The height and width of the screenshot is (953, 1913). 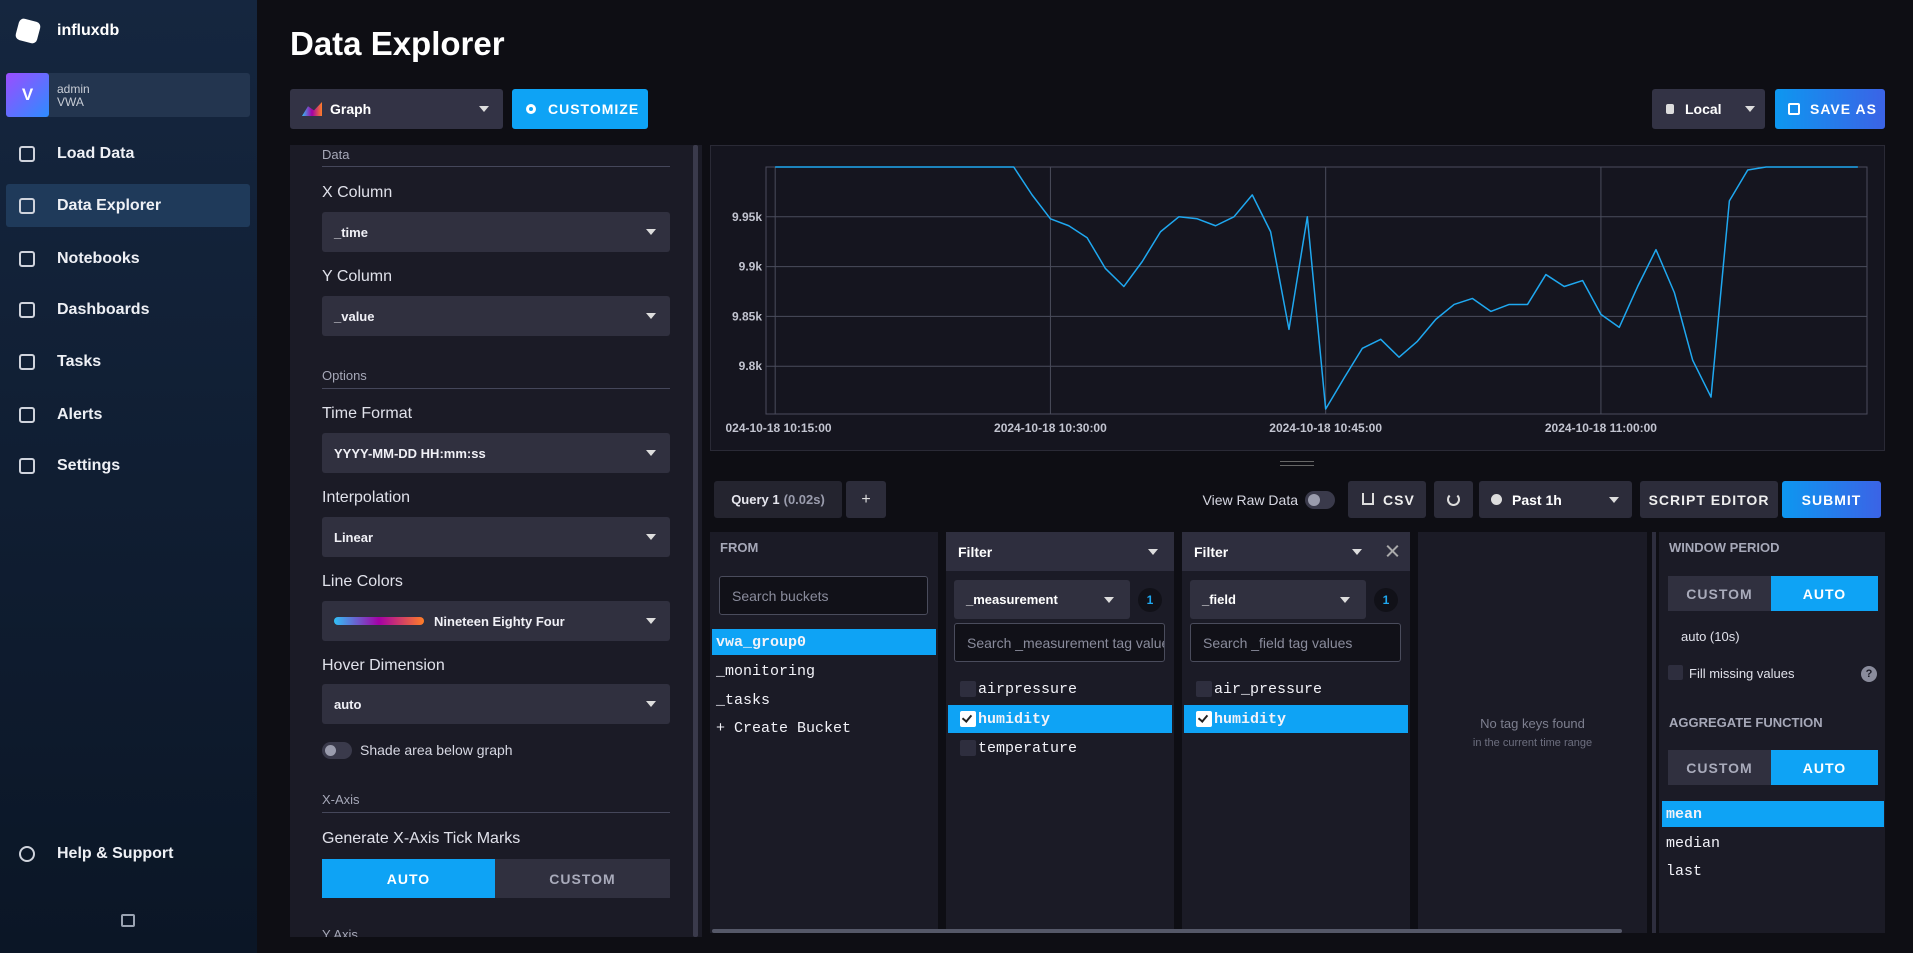 I want to click on field-value: auto, so click(x=348, y=704).